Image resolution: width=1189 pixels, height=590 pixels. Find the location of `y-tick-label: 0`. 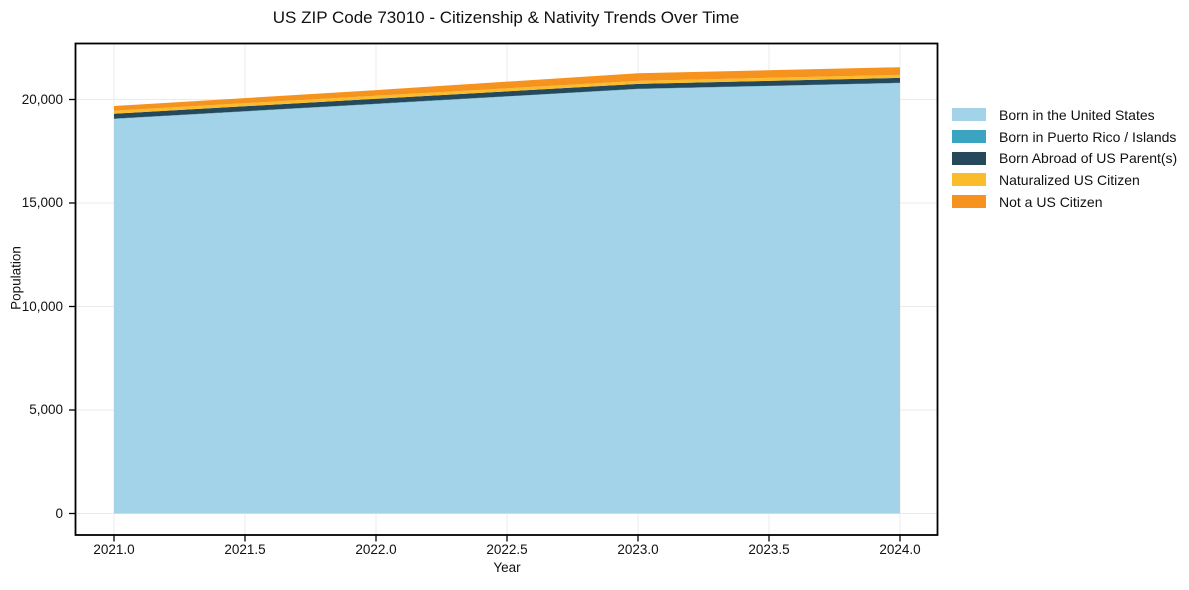

y-tick-label: 0 is located at coordinates (59, 513).